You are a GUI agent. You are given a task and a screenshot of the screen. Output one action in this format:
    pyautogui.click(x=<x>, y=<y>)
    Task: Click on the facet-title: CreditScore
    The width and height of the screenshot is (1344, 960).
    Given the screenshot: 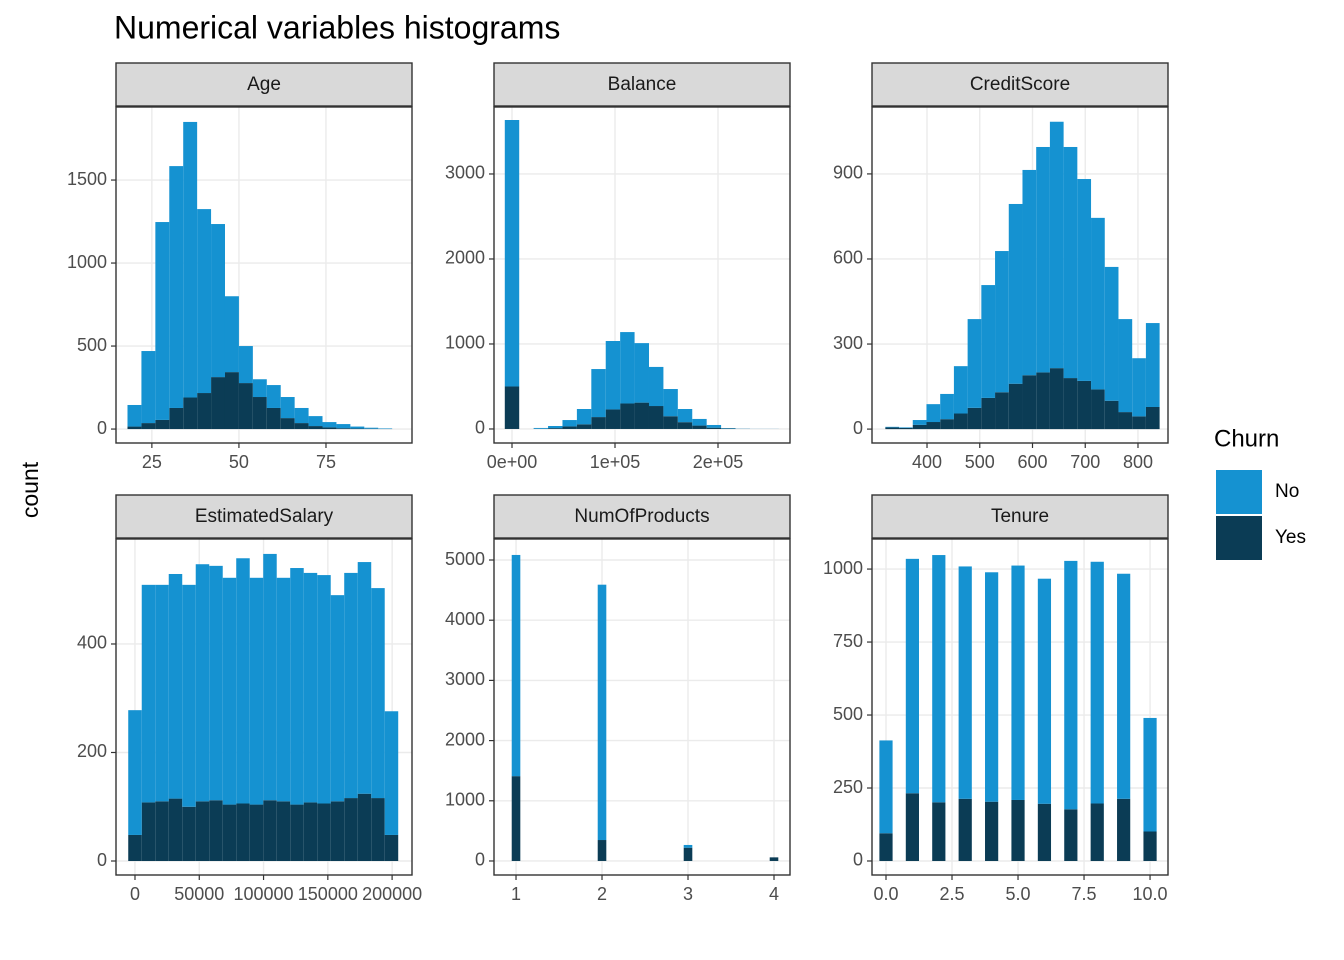 What is the action you would take?
    pyautogui.click(x=1020, y=84)
    